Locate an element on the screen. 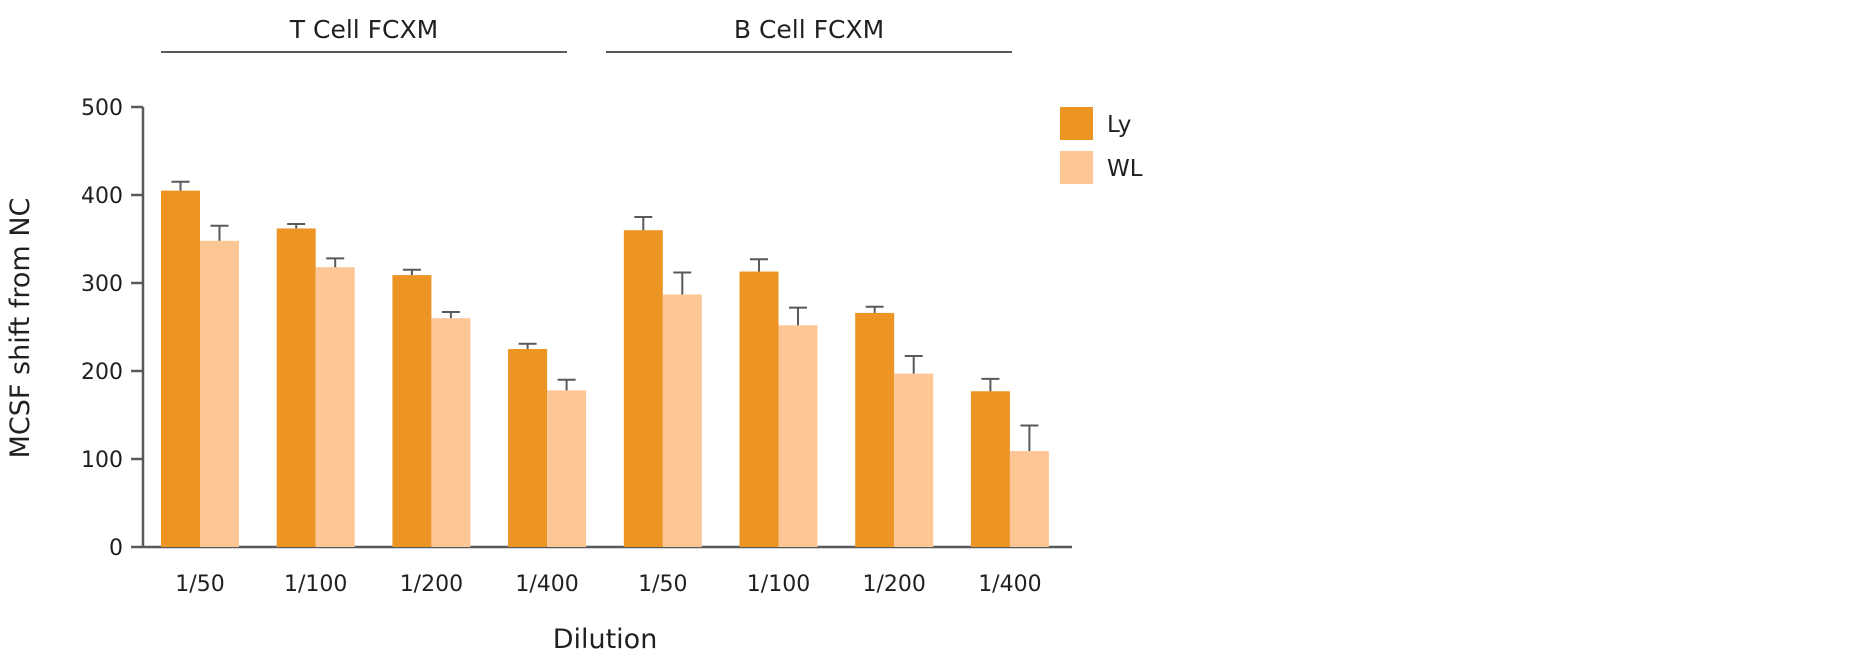 The width and height of the screenshot is (1868, 671). y-tick-label: 0 is located at coordinates (116, 548).